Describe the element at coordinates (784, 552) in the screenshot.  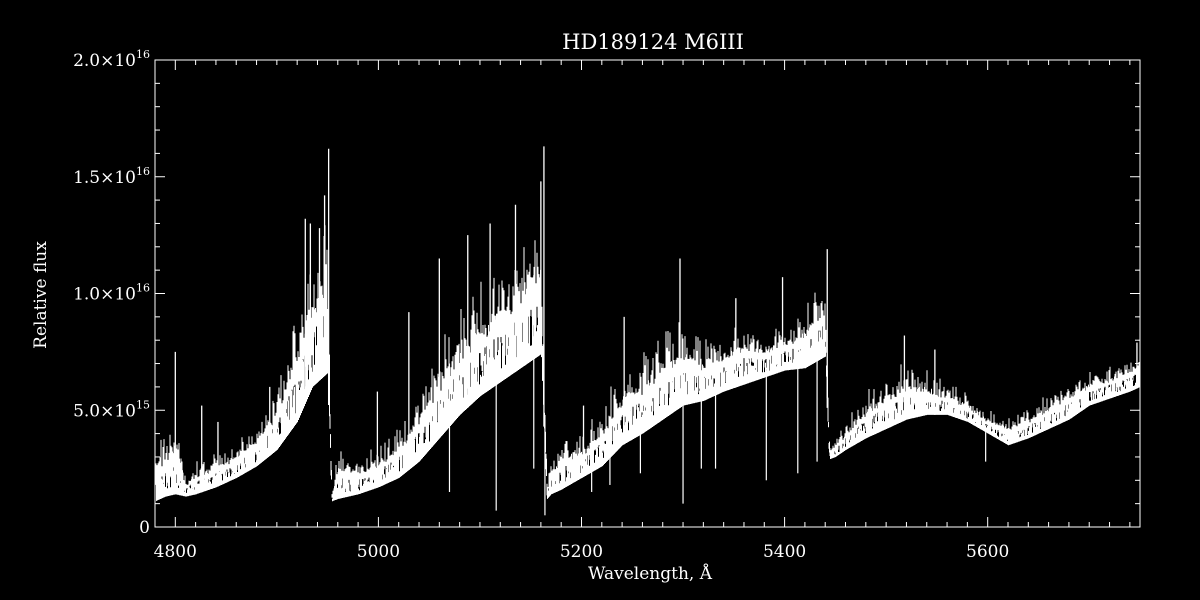
I see `x-tick-label: 5400` at that location.